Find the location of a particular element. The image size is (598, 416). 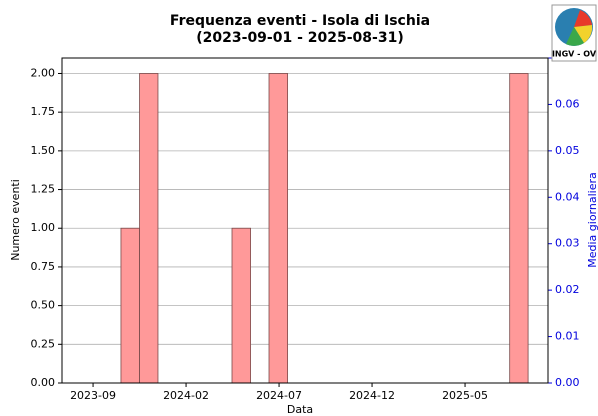

y2-tick-label: 0.06 is located at coordinates (567, 103).